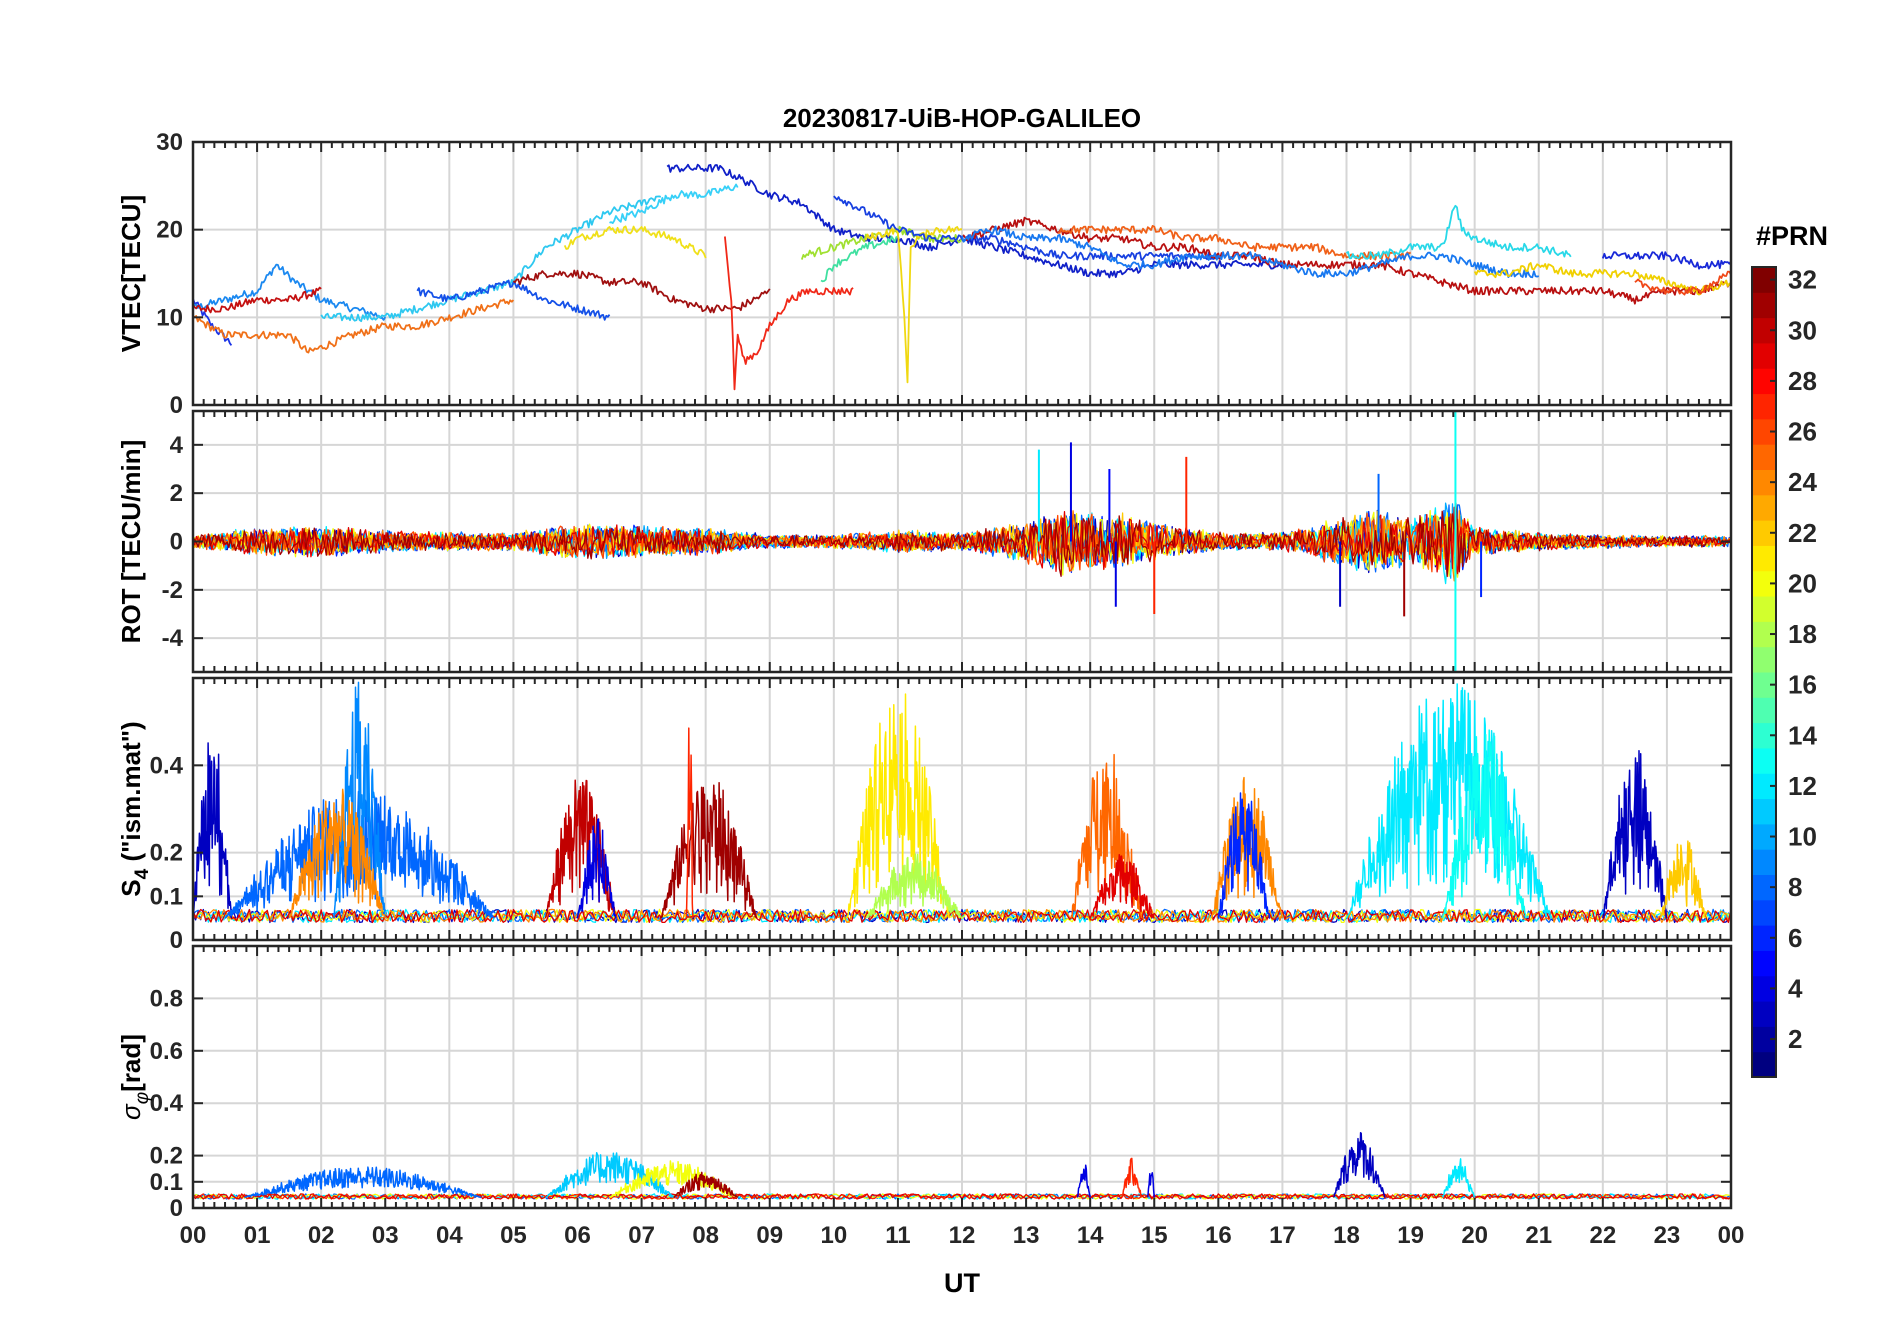 The image size is (1902, 1330). I want to click on colorbar-tick-label: 14, so click(1802, 735).